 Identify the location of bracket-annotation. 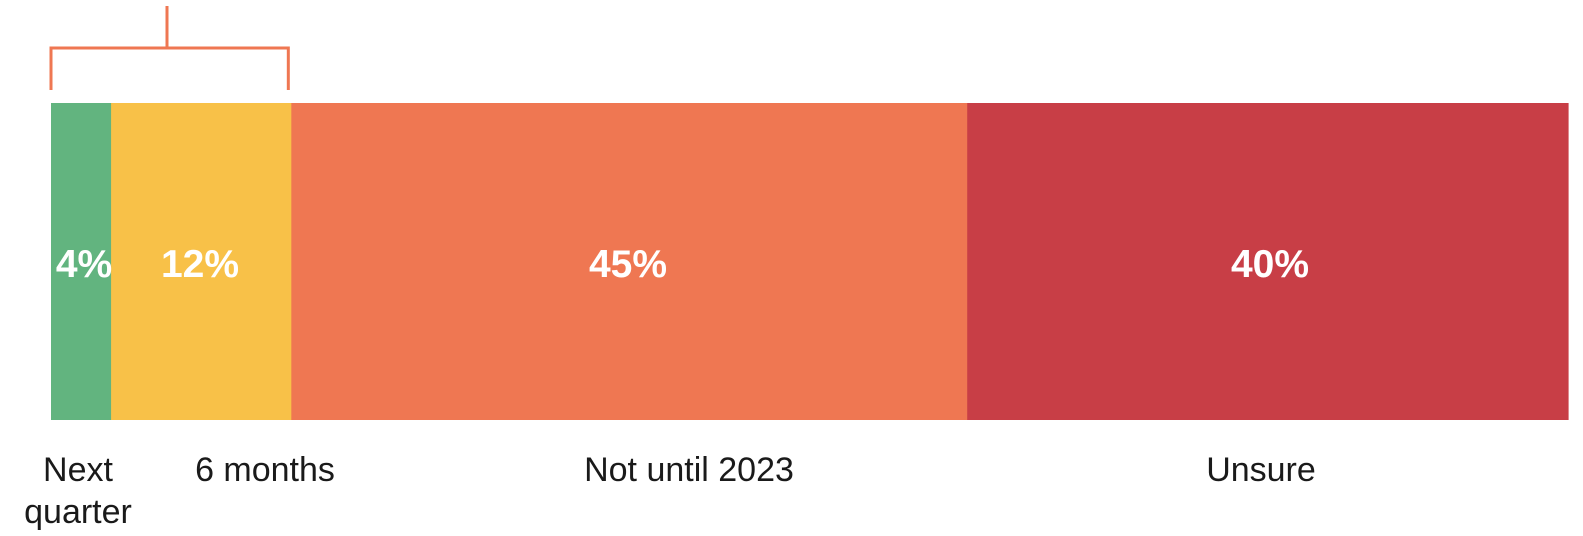
(169, 48).